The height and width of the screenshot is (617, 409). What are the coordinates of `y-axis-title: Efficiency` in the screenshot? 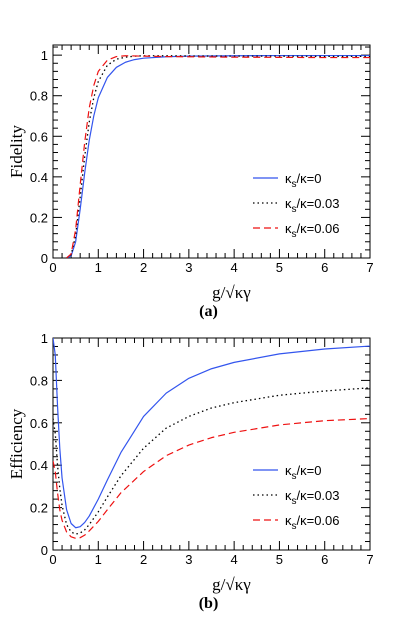 It's located at (16, 443).